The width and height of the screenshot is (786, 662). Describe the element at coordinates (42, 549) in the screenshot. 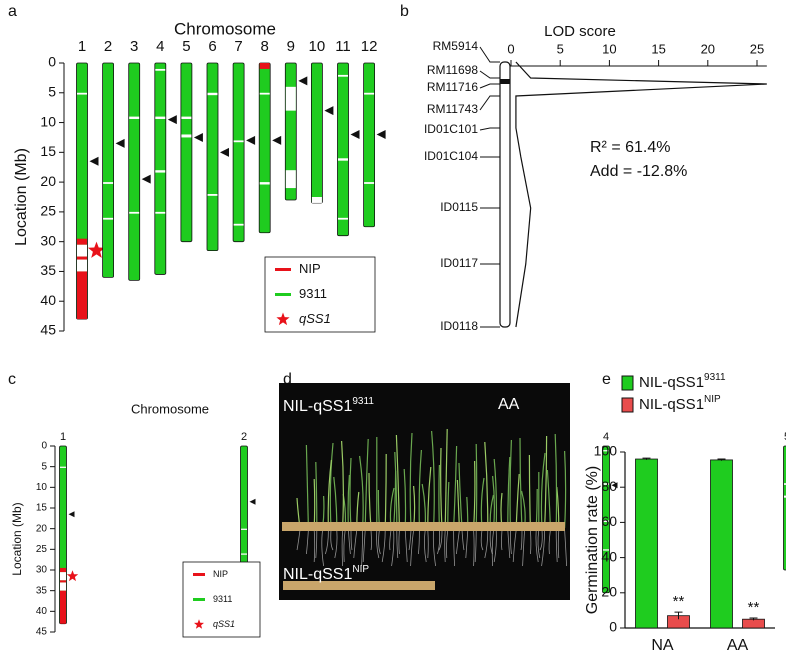

I see `y-tick-label: 25` at that location.